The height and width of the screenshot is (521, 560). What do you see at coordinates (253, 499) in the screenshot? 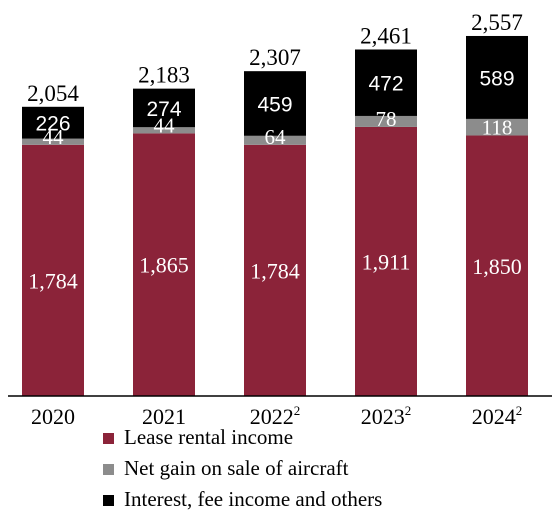
I see `legend-label: Interest, fee income and others` at bounding box center [253, 499].